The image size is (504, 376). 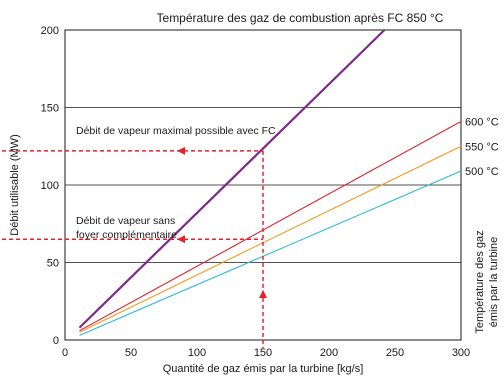 What do you see at coordinates (65, 353) in the screenshot?
I see `x-tick-label: 0` at bounding box center [65, 353].